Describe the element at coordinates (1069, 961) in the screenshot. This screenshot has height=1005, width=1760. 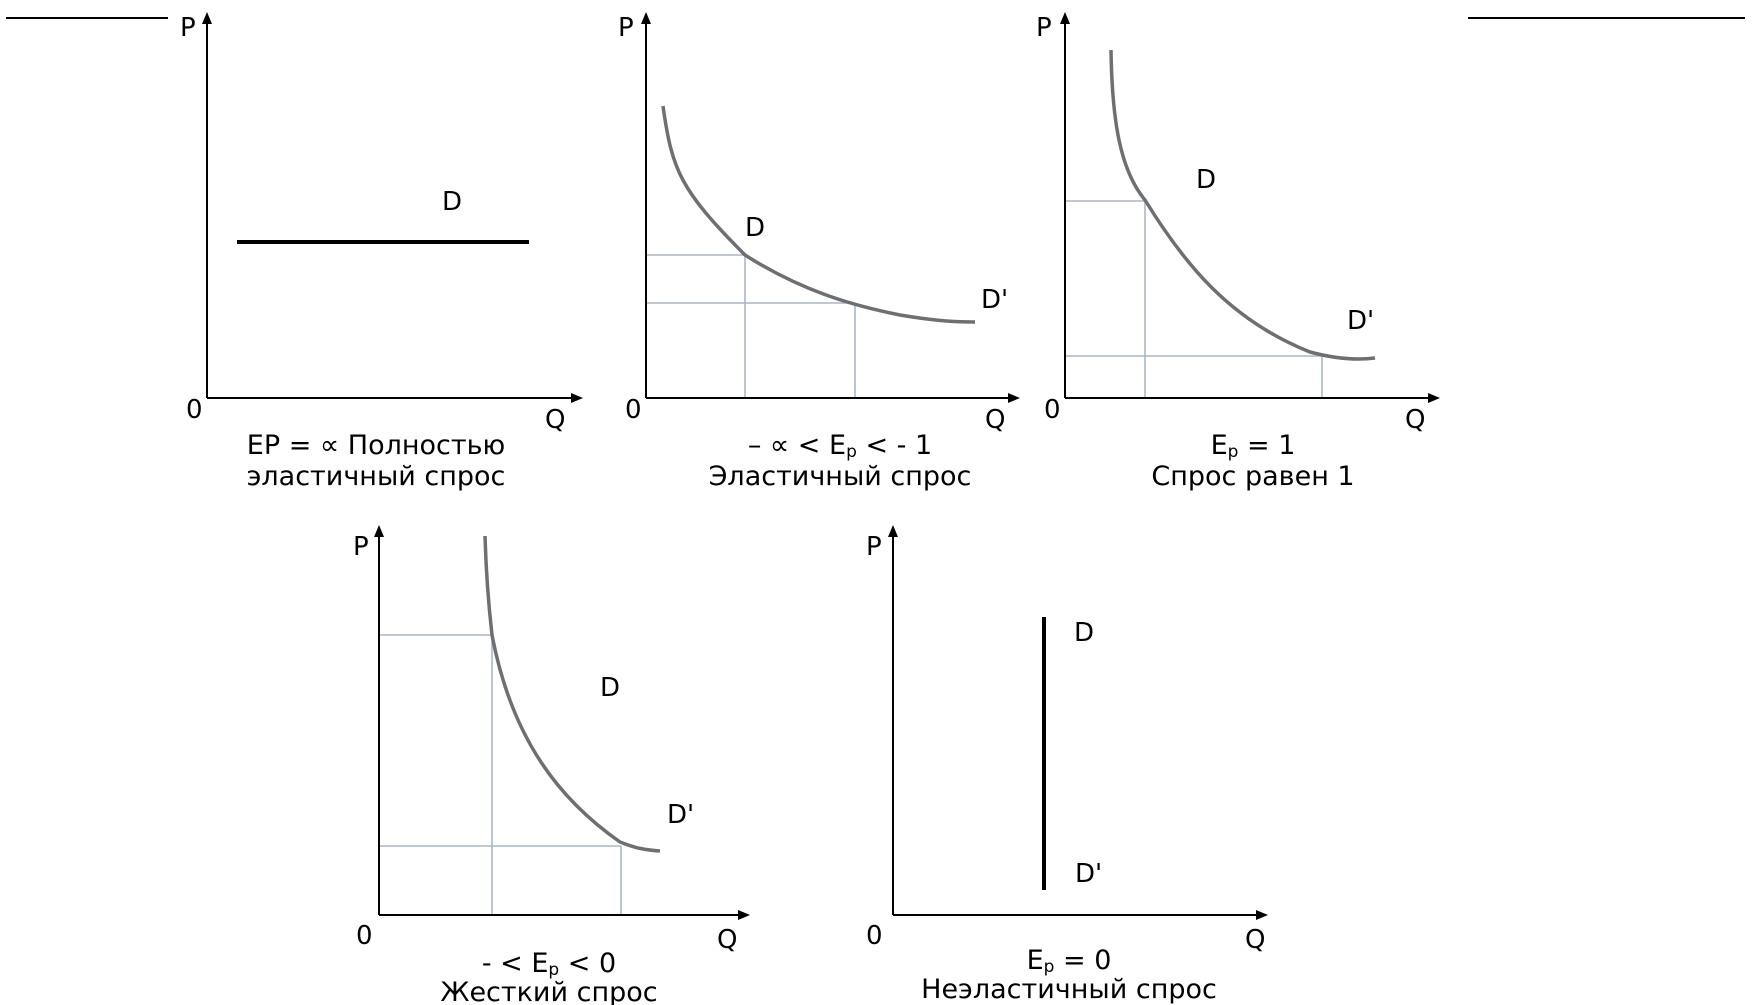
I see `caption-line-1: Ep = 0` at that location.